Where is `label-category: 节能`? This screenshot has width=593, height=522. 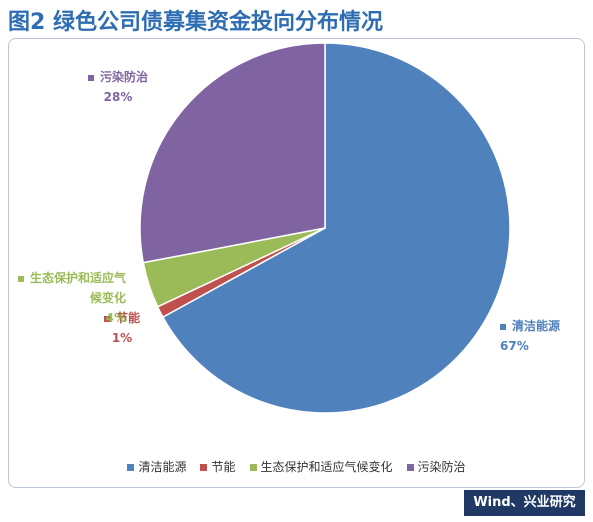 label-category: 节能 is located at coordinates (128, 318).